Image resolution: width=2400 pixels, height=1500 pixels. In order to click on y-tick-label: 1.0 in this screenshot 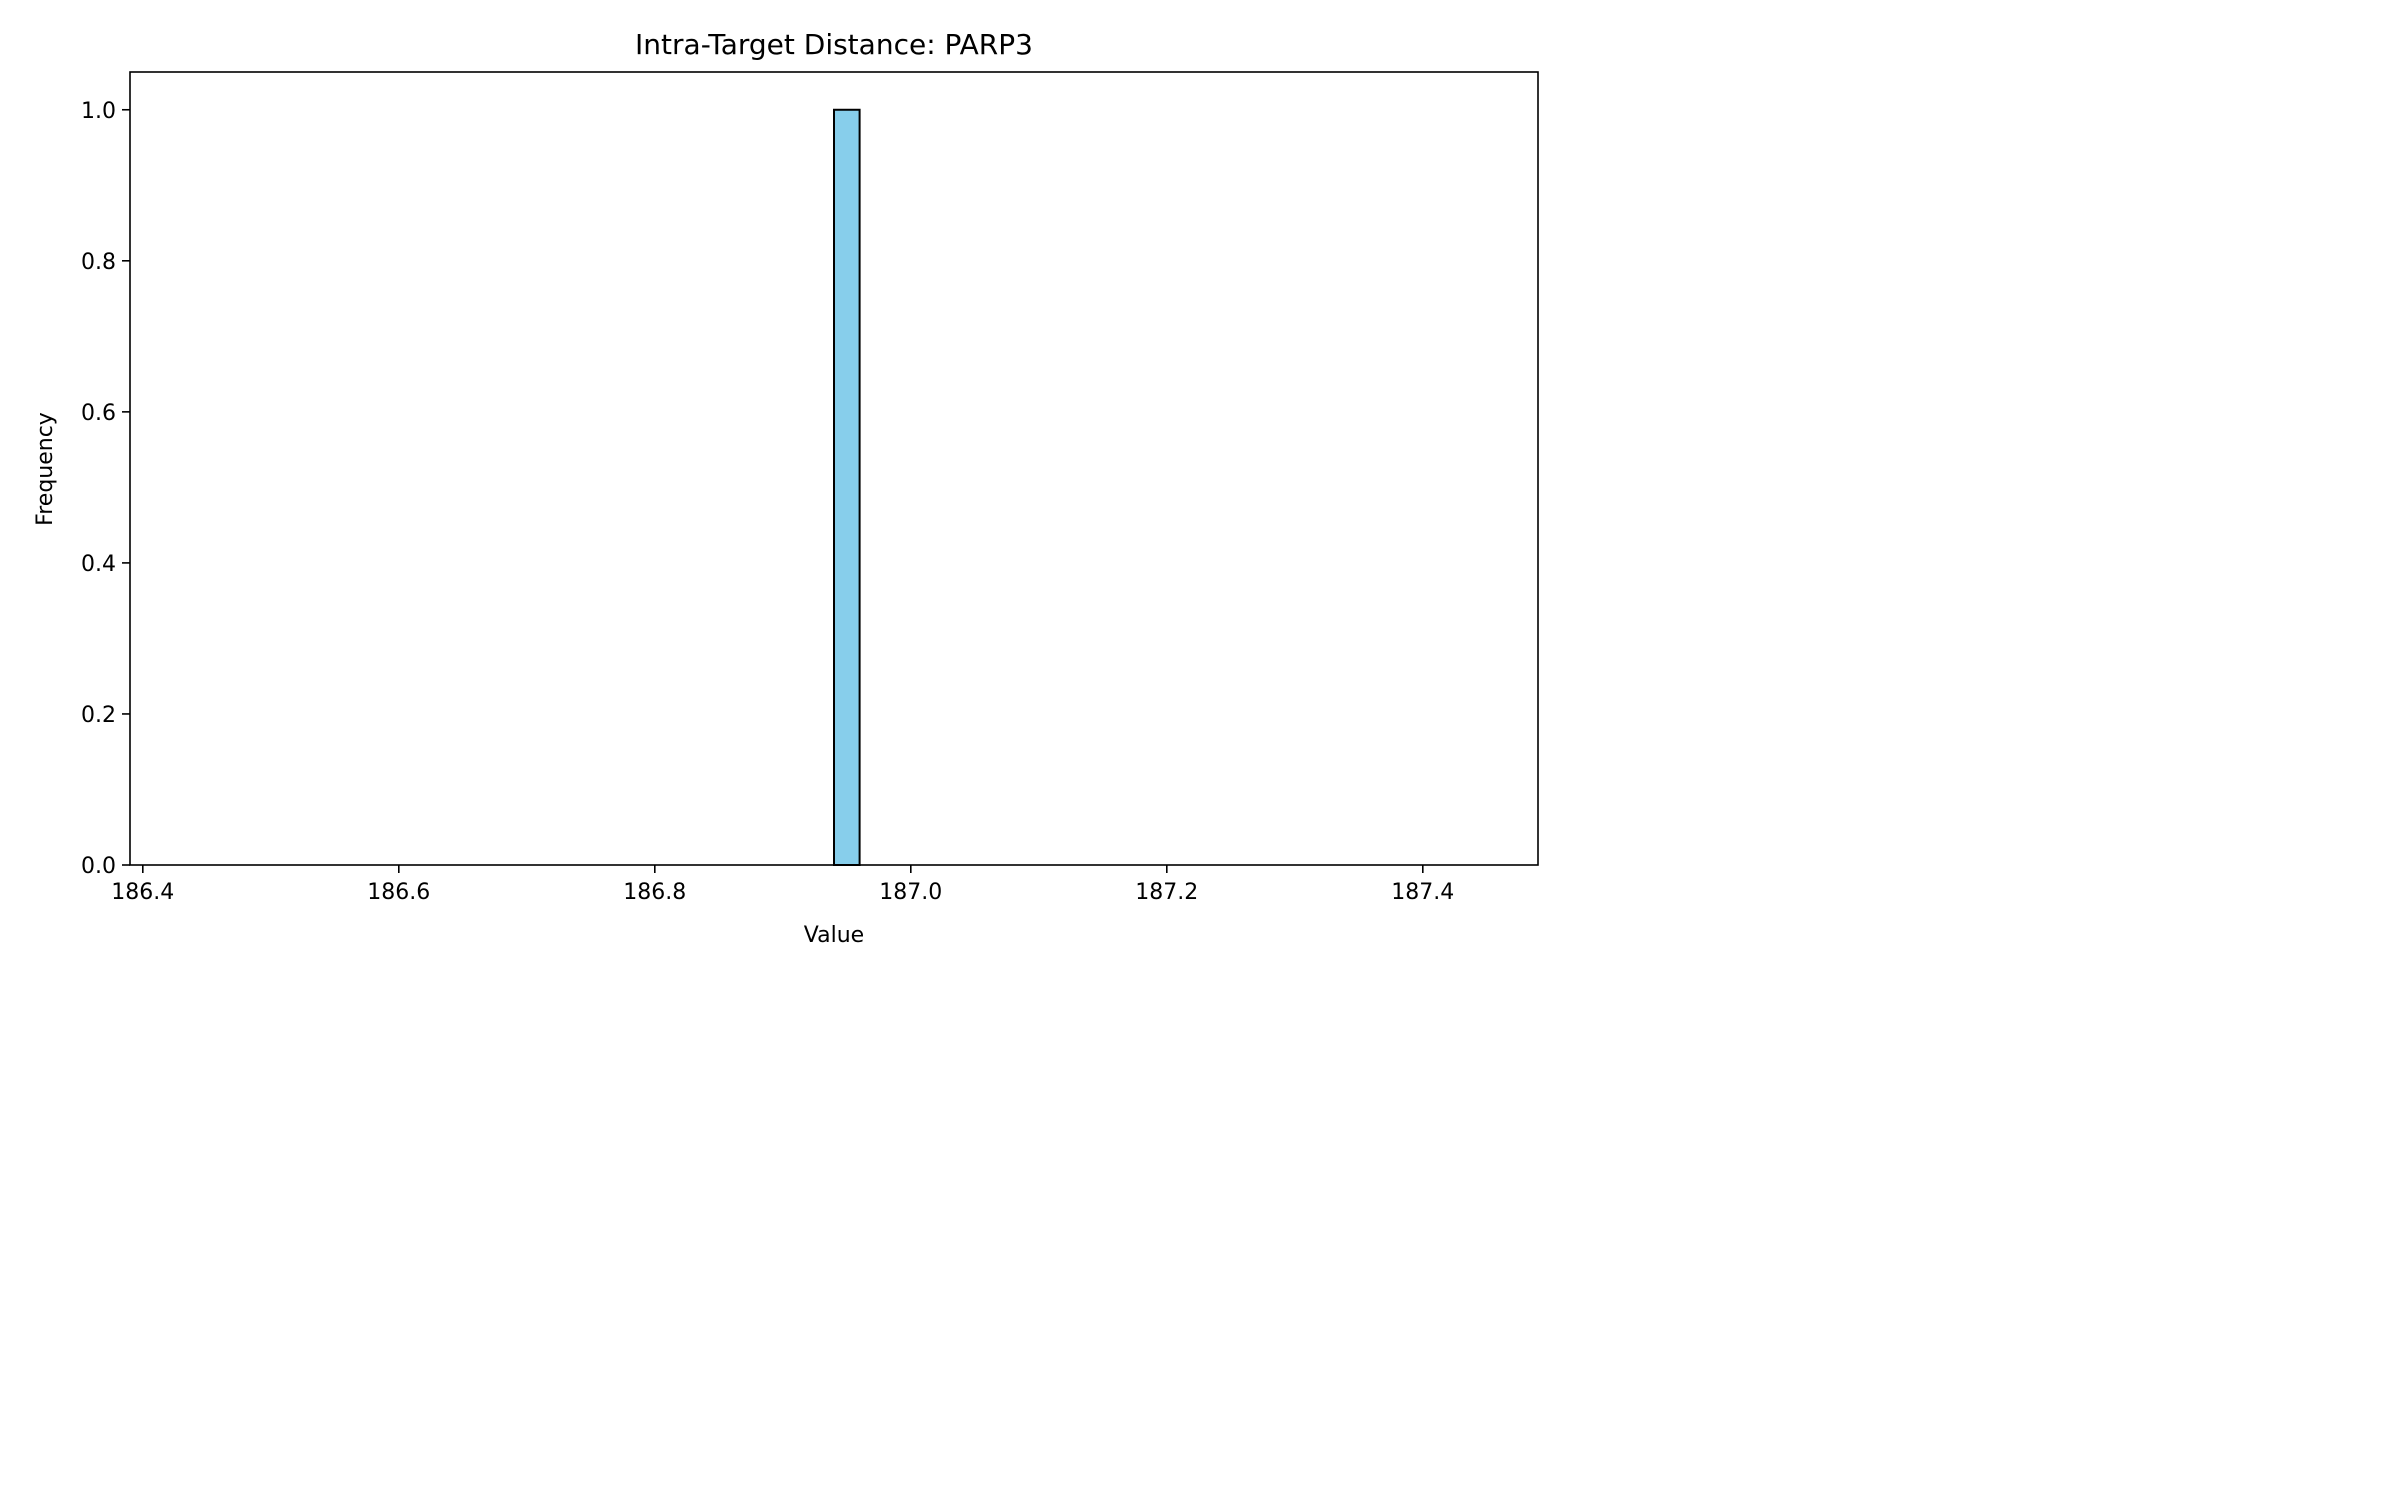, I will do `click(98, 111)`.